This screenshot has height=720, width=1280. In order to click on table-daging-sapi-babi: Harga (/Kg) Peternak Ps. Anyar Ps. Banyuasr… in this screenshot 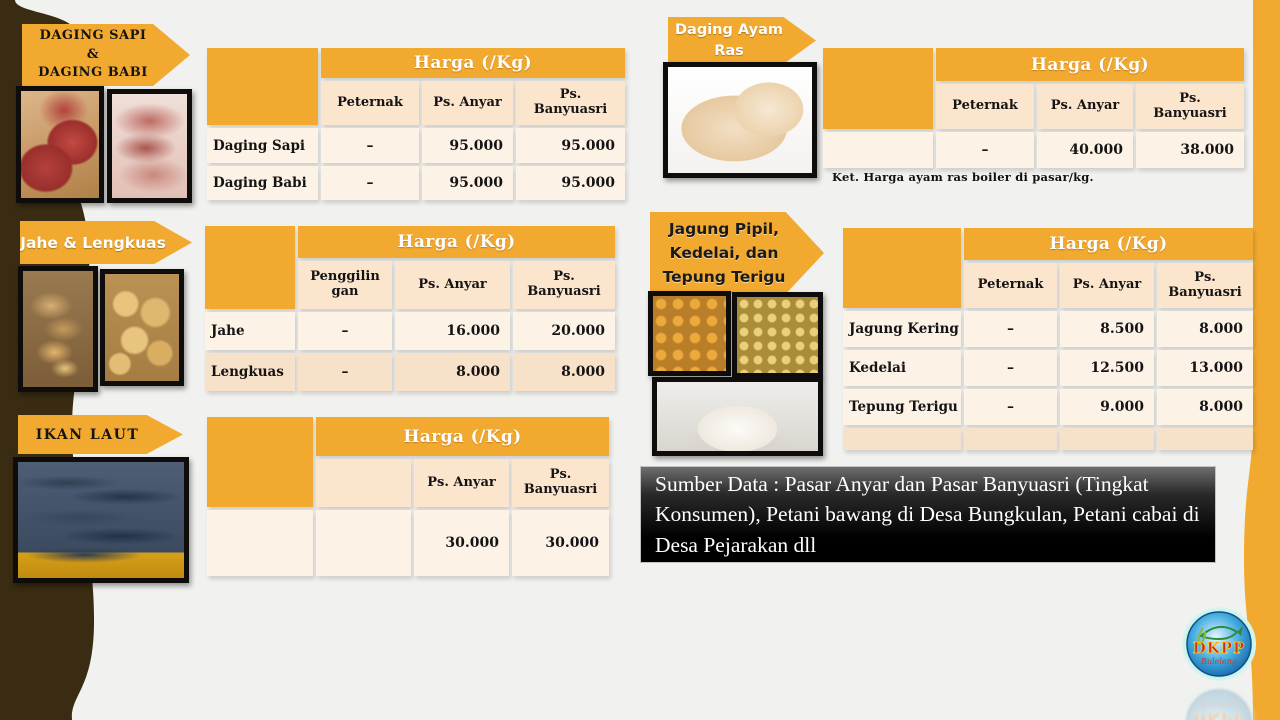, I will do `click(416, 124)`.